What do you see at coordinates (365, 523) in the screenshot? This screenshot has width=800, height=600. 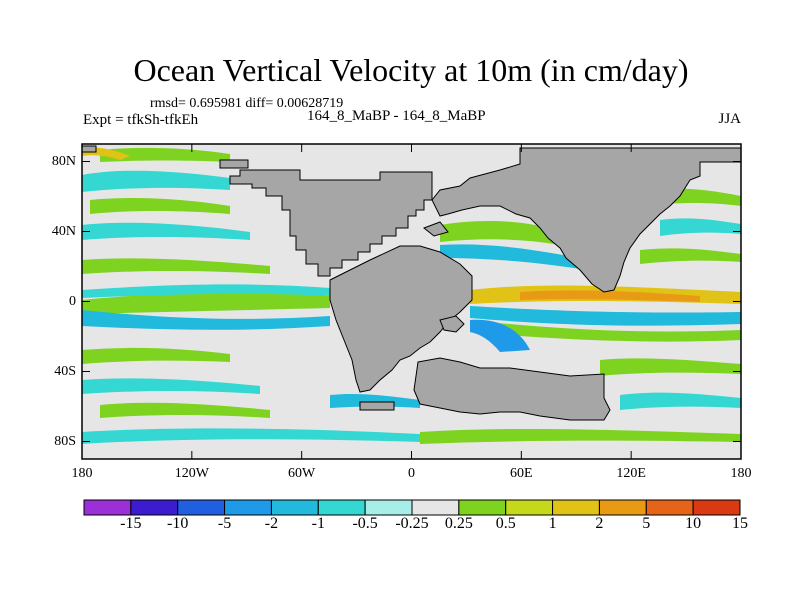 I see `colorbar-label: -0.5` at bounding box center [365, 523].